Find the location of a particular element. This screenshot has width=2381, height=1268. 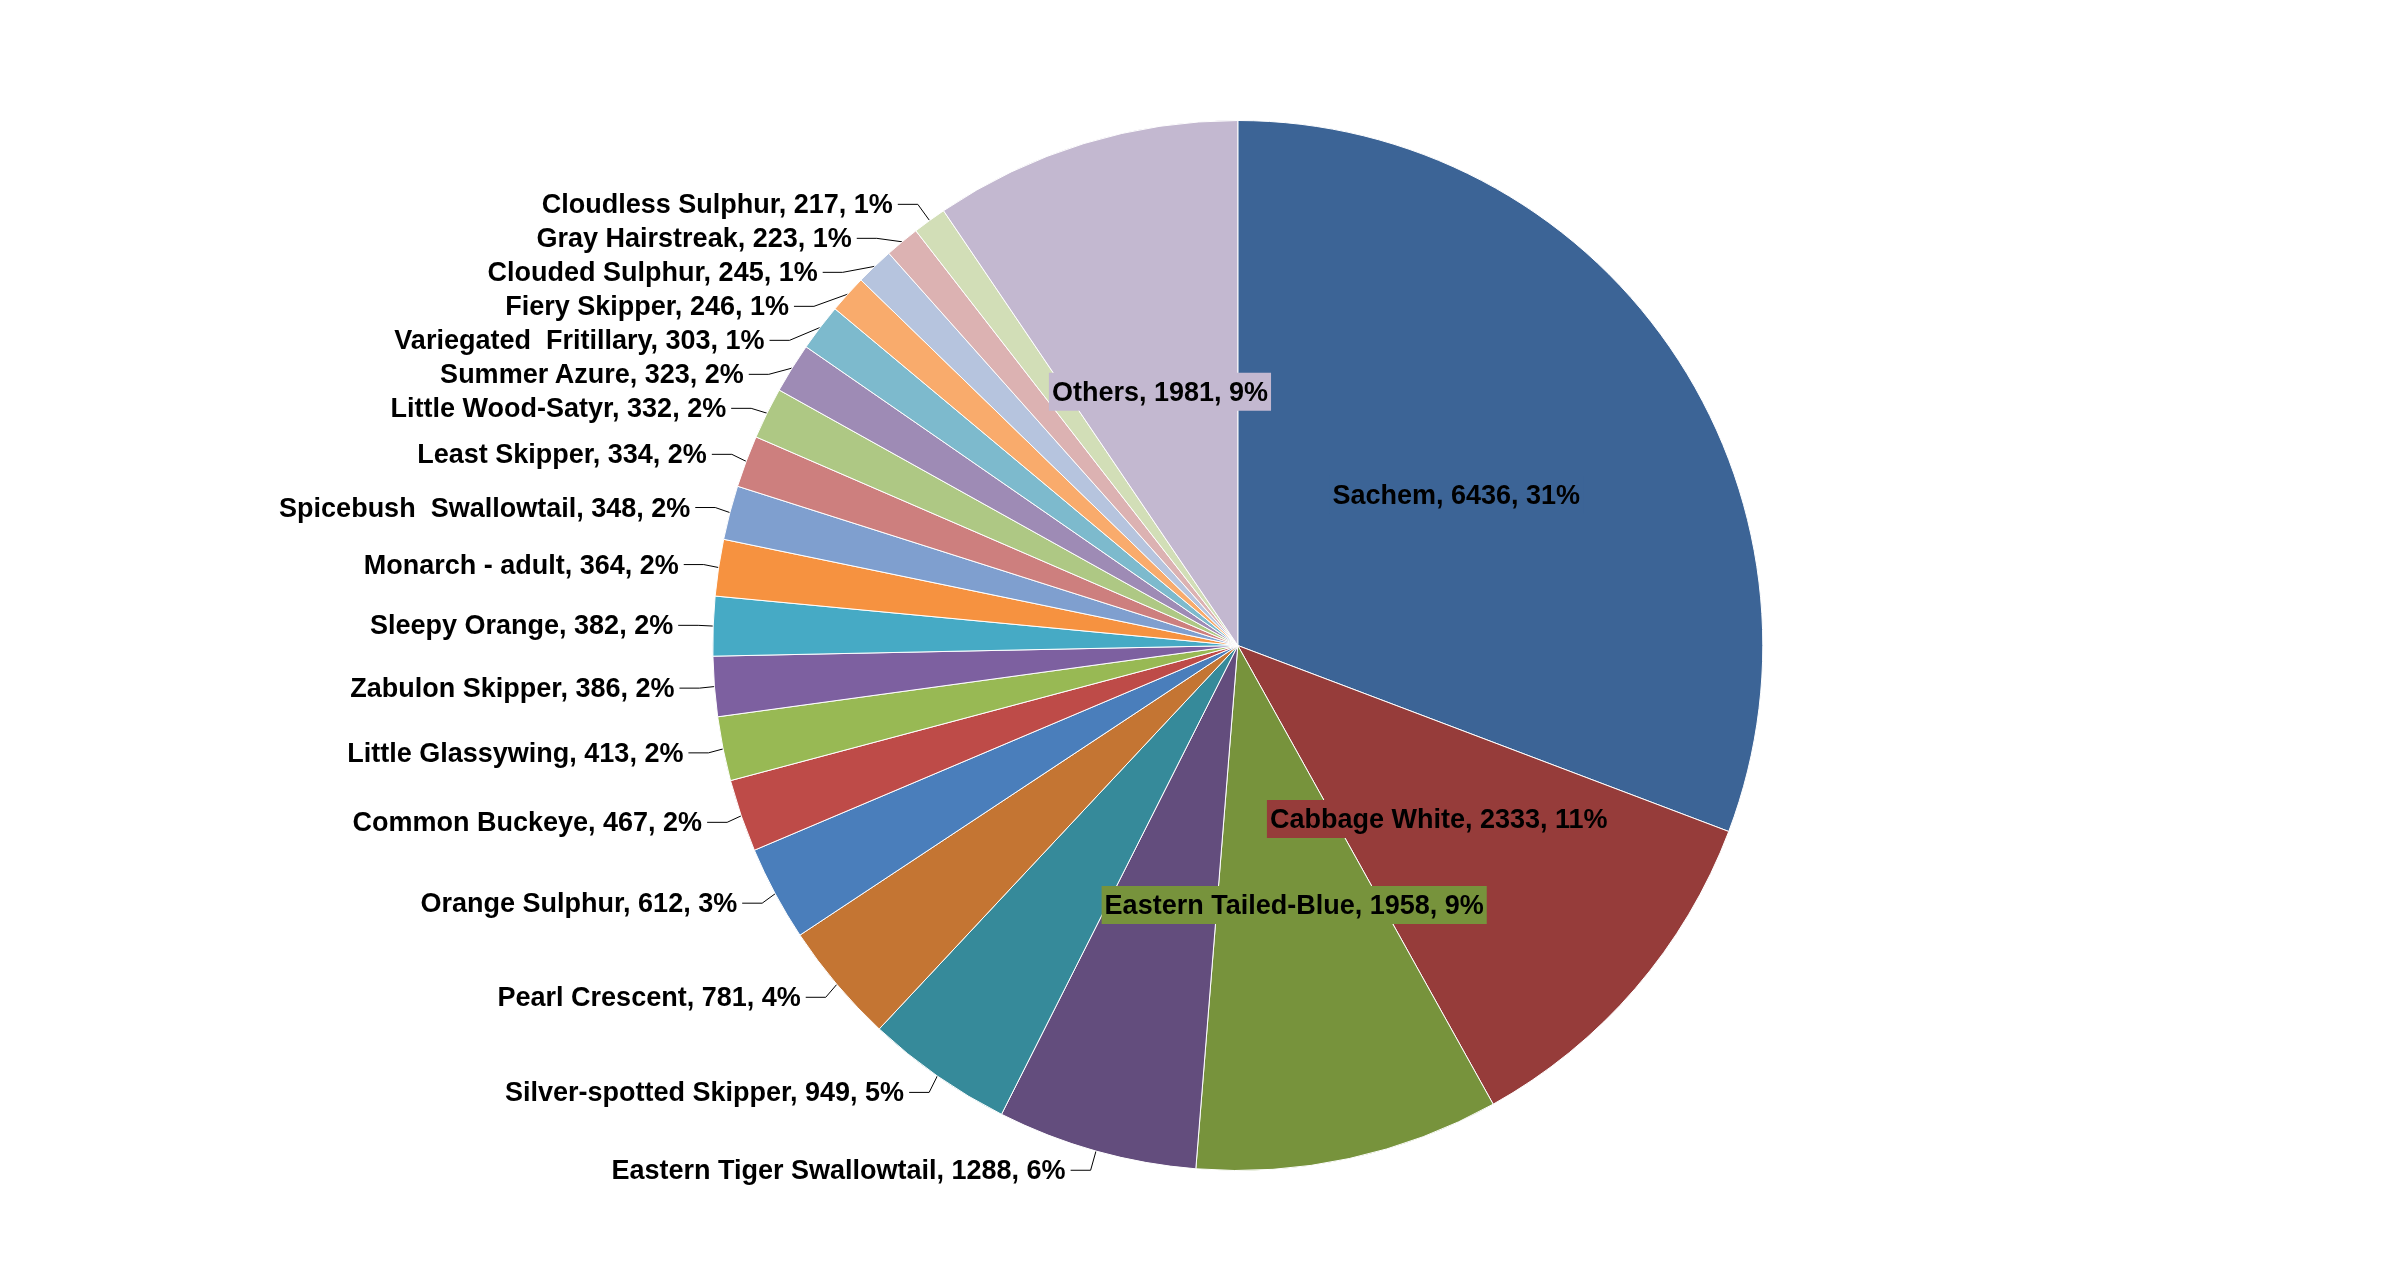

slice-label: Sleepy Orange, 382, 2% is located at coordinates (522, 625).